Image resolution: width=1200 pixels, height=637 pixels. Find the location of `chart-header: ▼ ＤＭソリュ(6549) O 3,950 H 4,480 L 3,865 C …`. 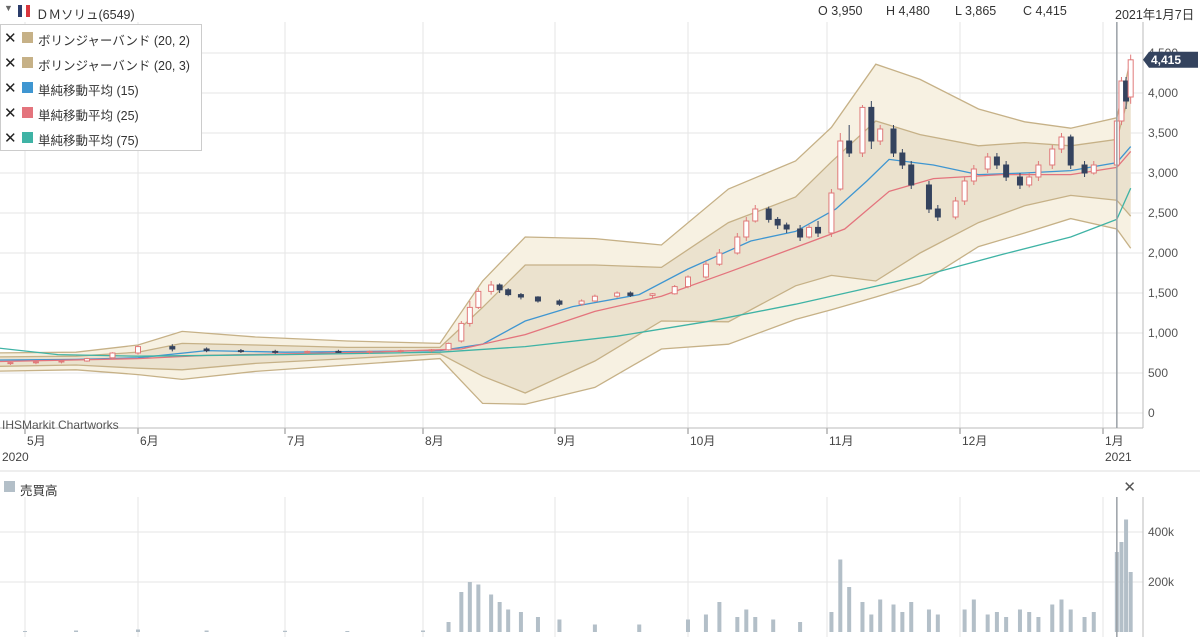

chart-header: ▼ ＤＭソリュ(6549) O 3,950 H 4,480 L 3,865 C … is located at coordinates (600, 11).